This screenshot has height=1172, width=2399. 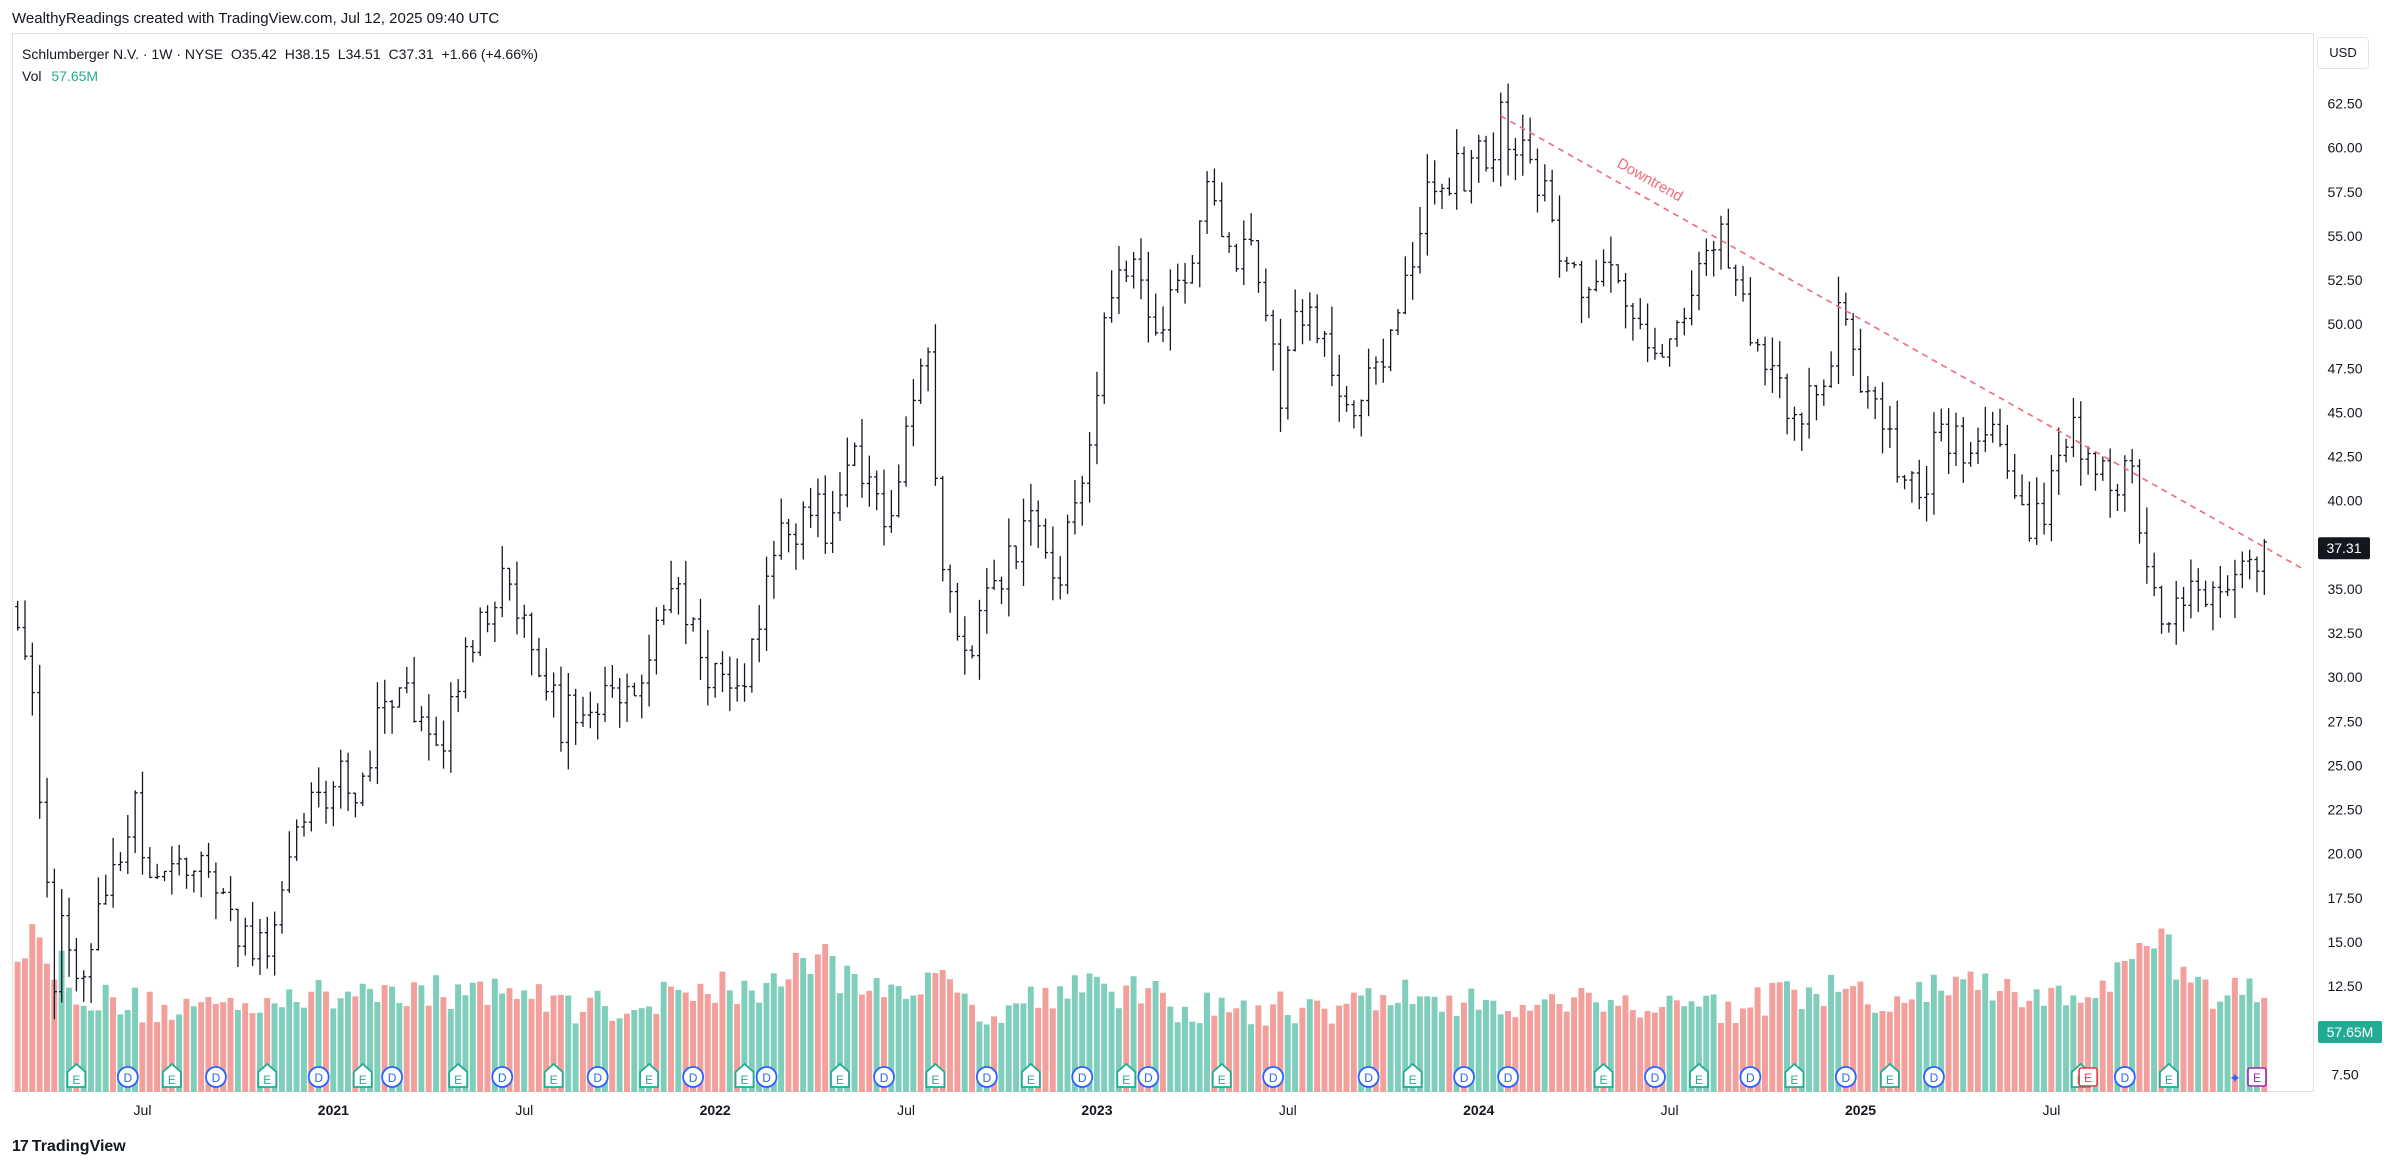 I want to click on volume-series, so click(x=1141, y=1008).